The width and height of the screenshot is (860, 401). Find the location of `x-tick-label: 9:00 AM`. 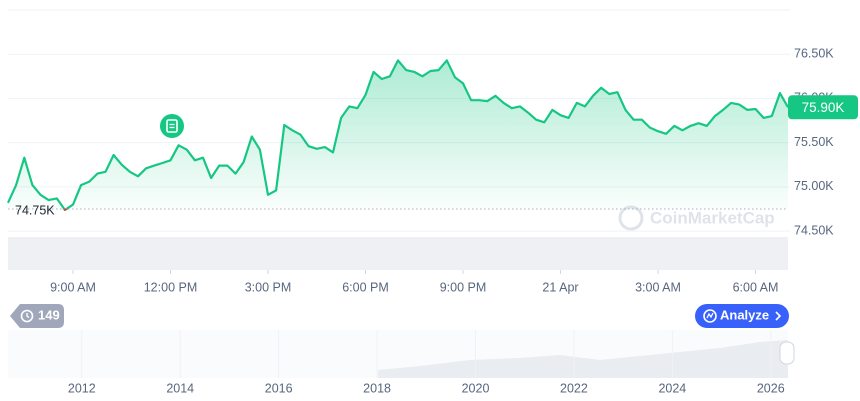

x-tick-label: 9:00 AM is located at coordinates (73, 287).